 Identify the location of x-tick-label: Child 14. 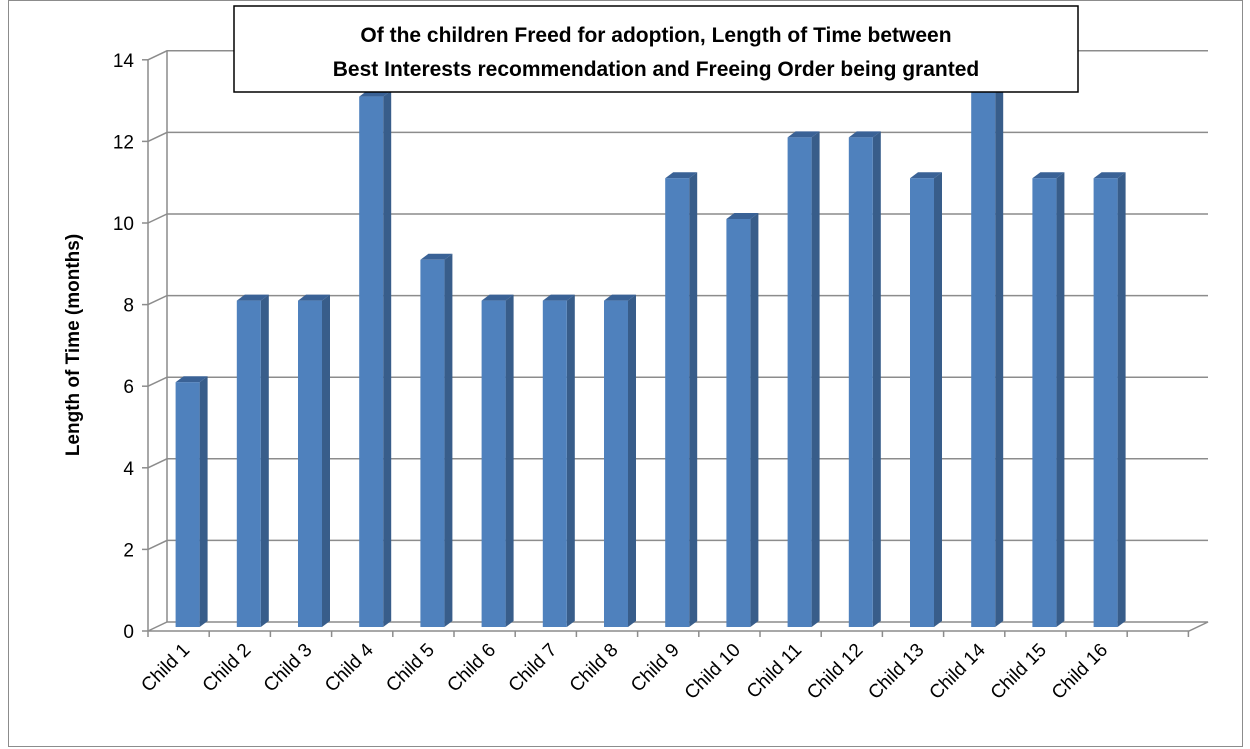
(958, 671).